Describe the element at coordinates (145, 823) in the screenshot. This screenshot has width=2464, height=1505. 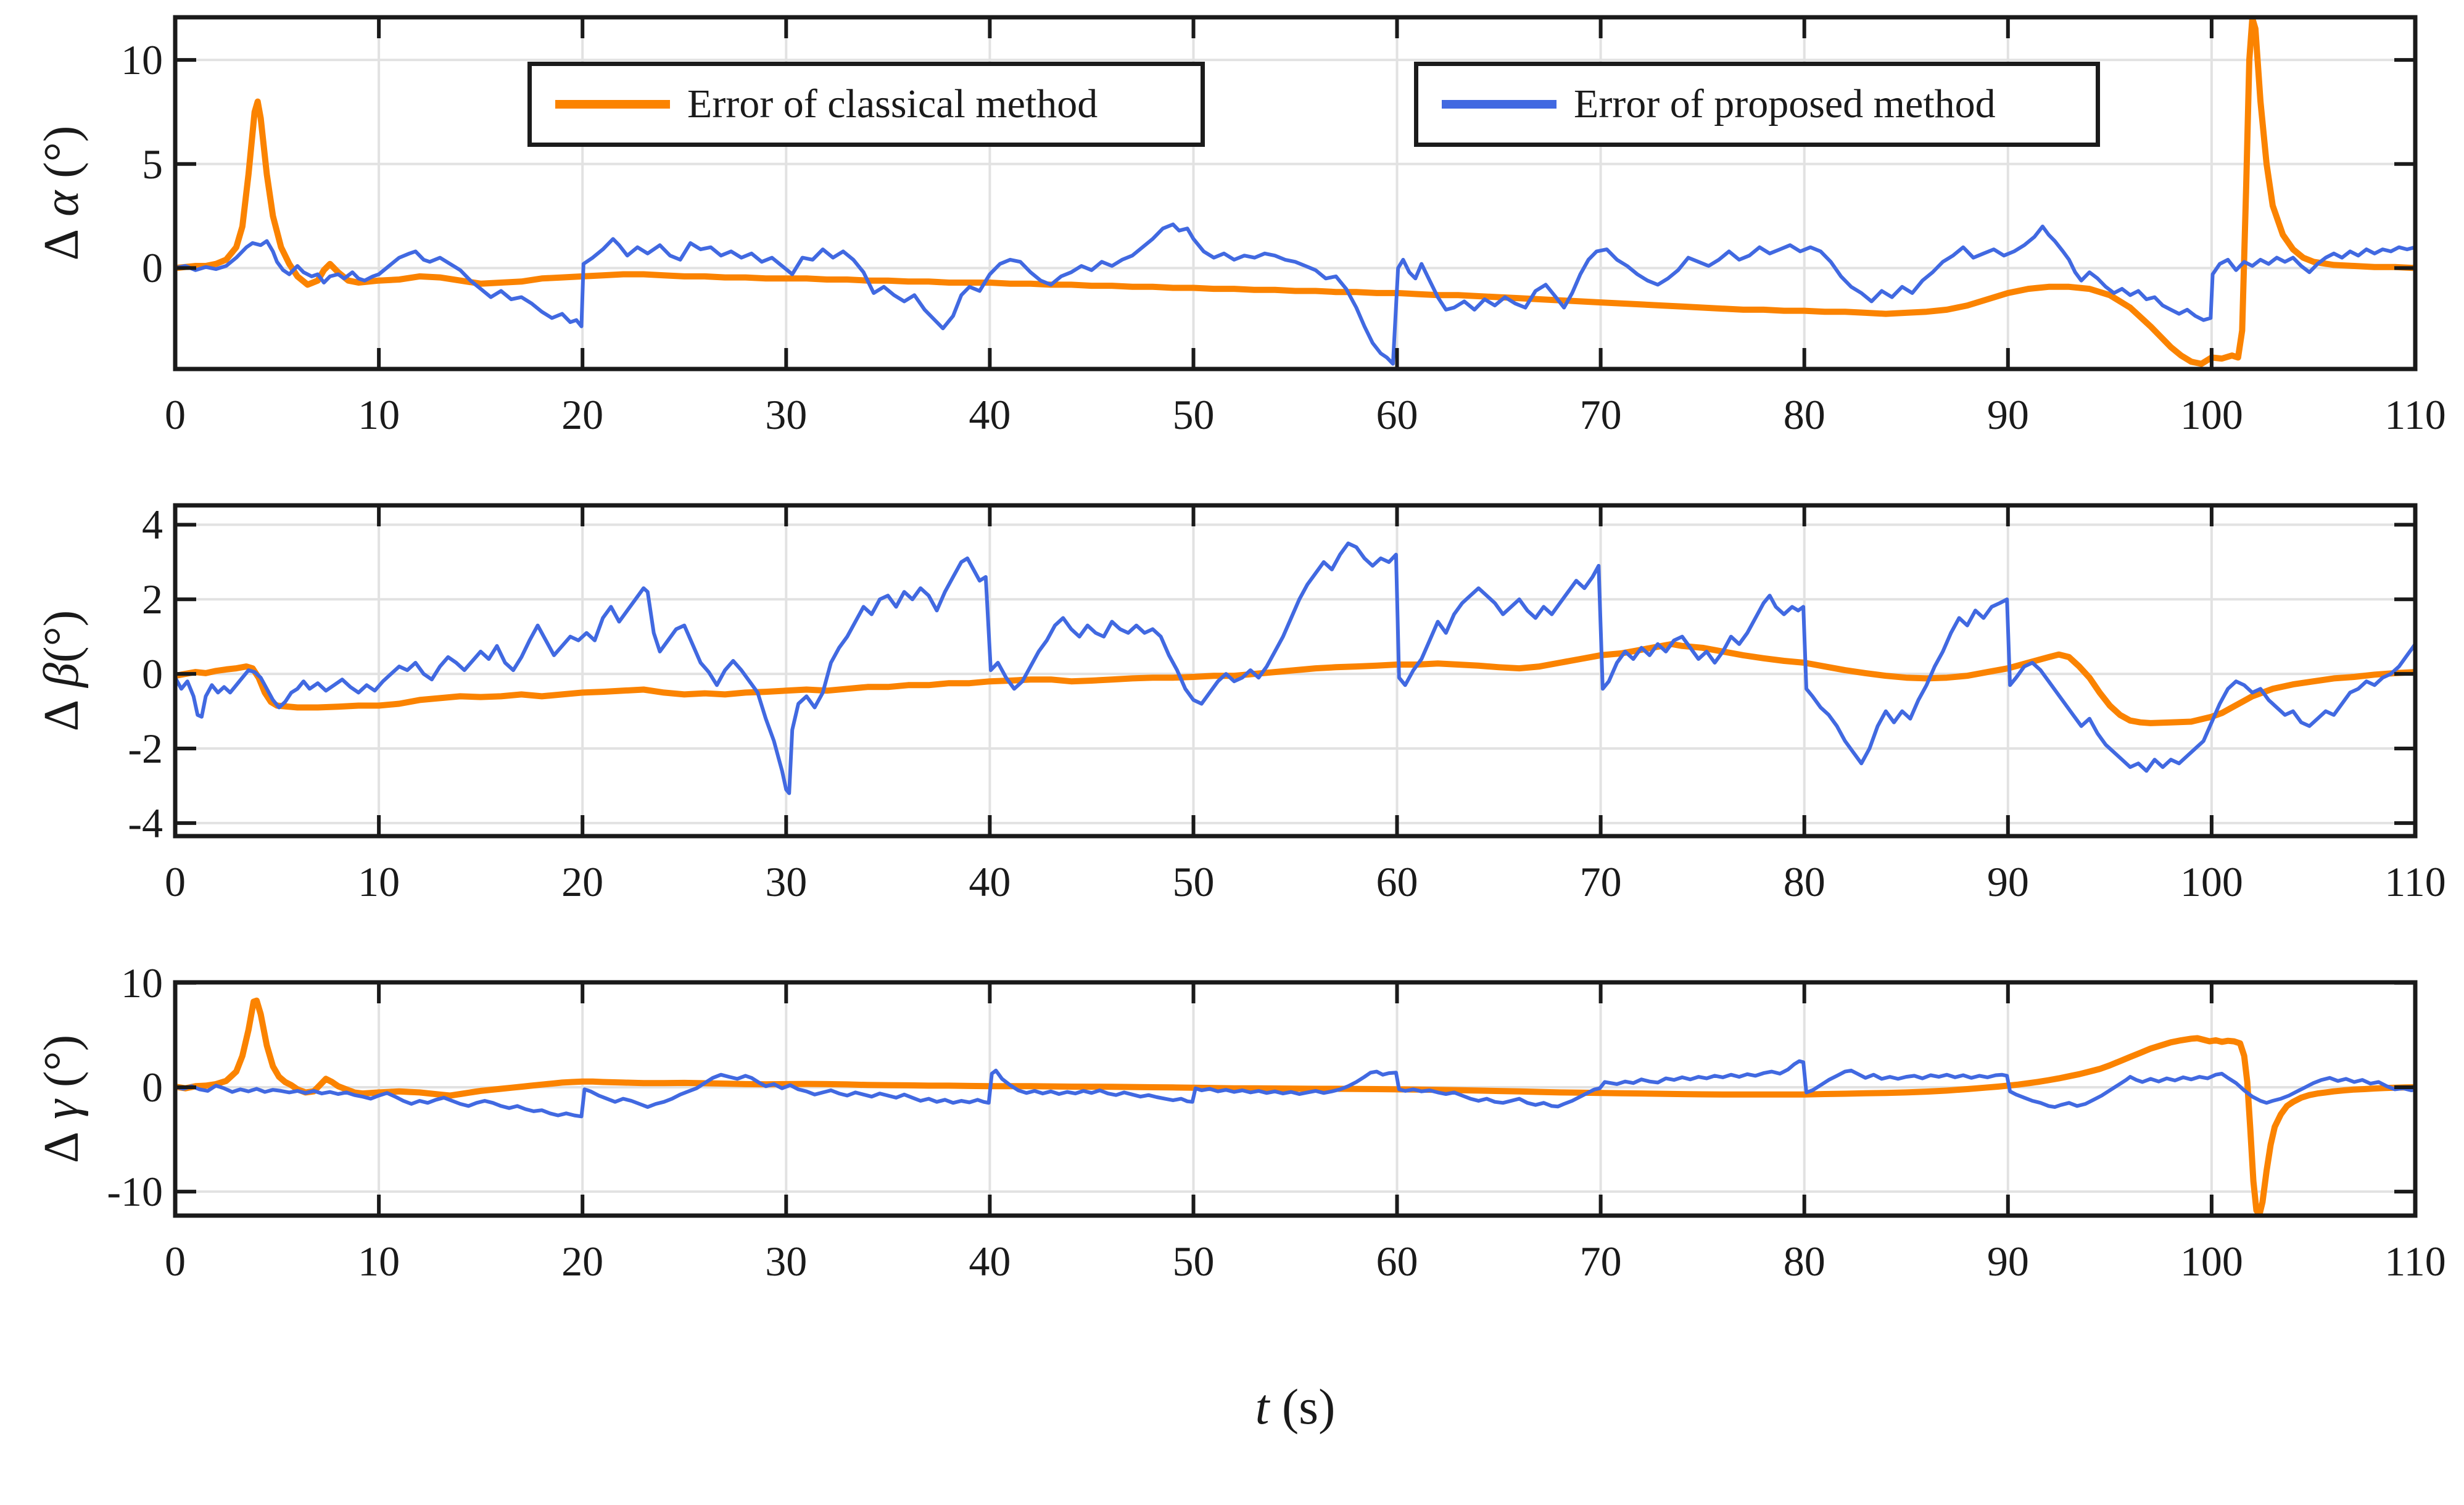
I see `y-tick-label: -4` at that location.